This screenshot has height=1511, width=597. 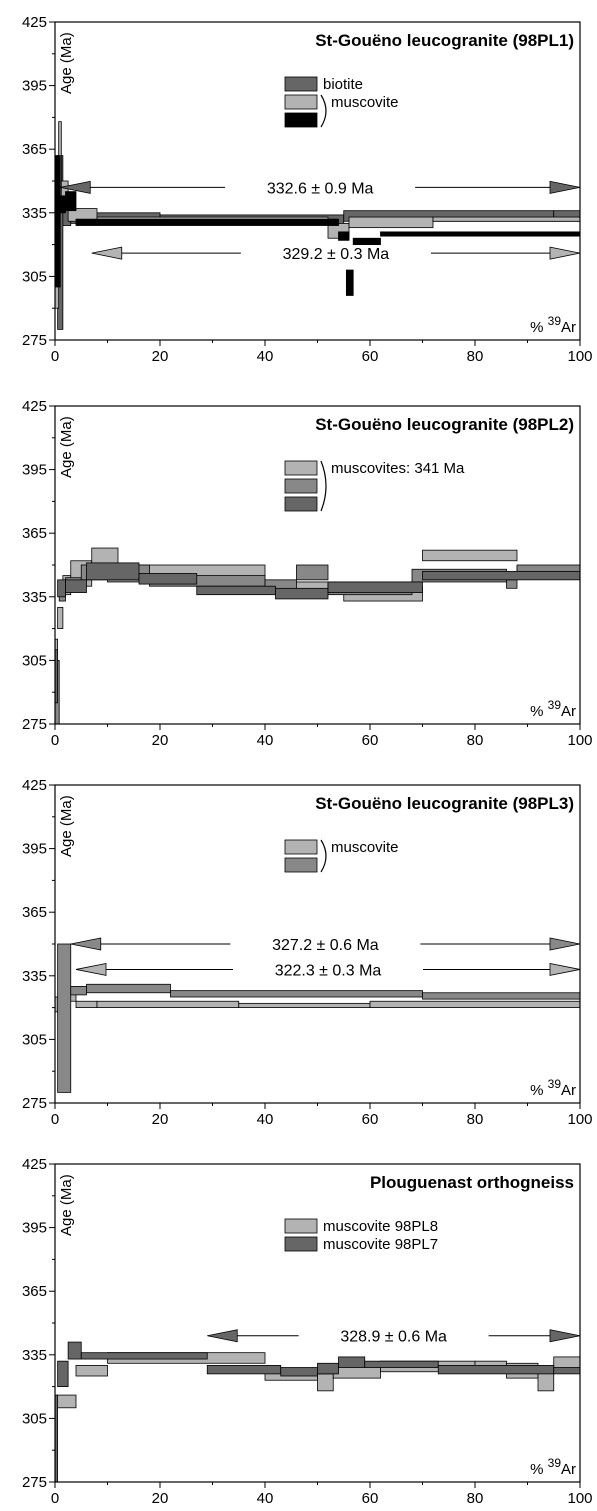 I want to click on x-axis-label: % 39Ar, so click(x=553, y=325).